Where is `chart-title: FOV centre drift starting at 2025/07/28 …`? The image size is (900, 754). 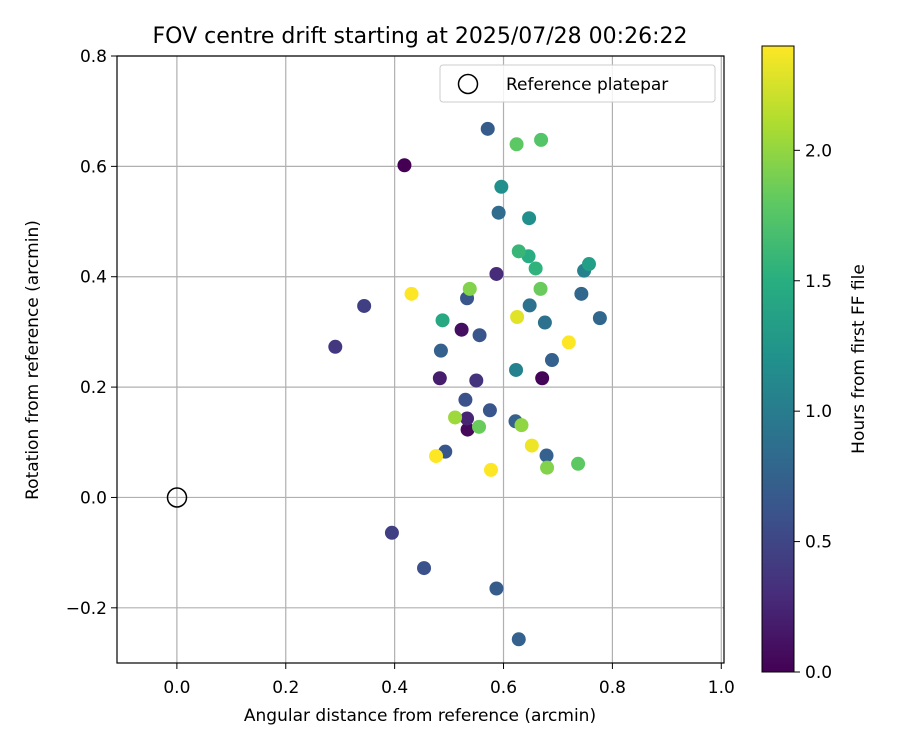
chart-title: FOV centre drift starting at 2025/07/28 … is located at coordinates (420, 36).